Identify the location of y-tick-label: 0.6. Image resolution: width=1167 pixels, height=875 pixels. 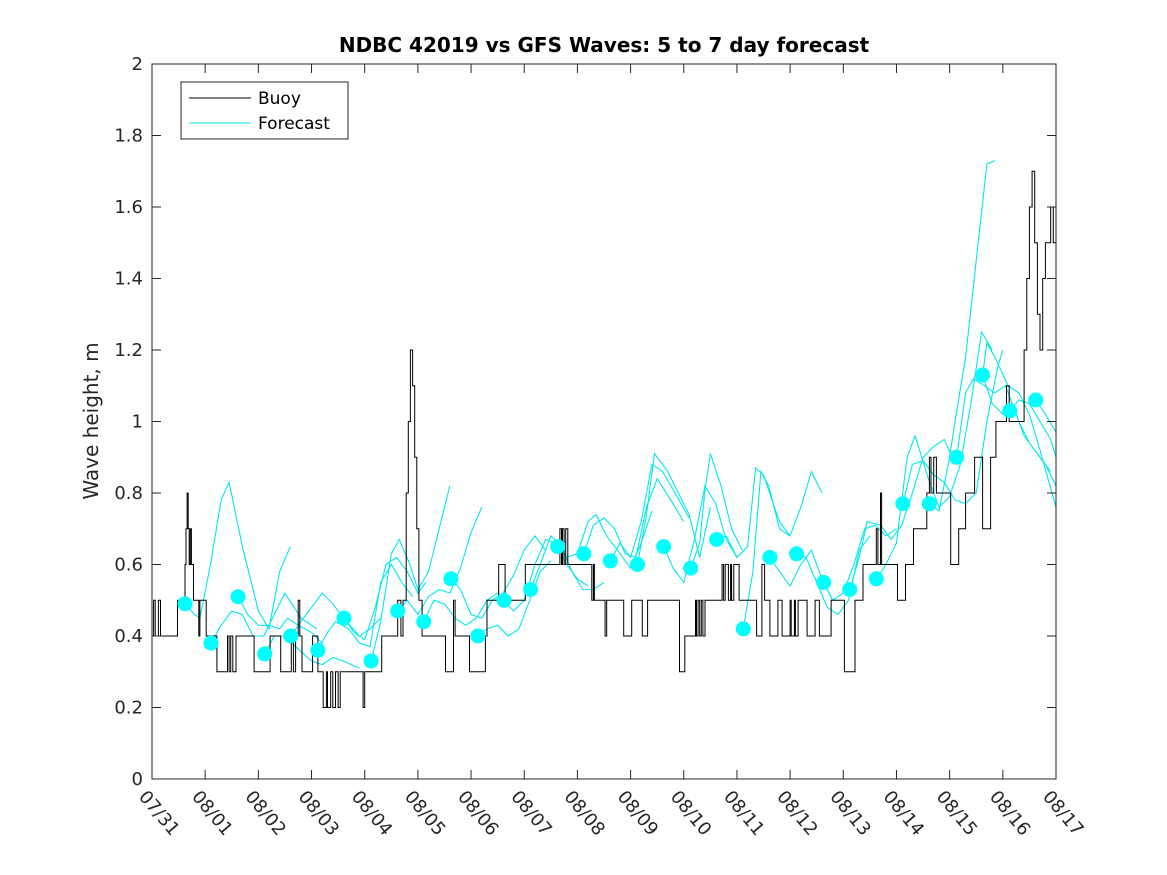
(128, 565).